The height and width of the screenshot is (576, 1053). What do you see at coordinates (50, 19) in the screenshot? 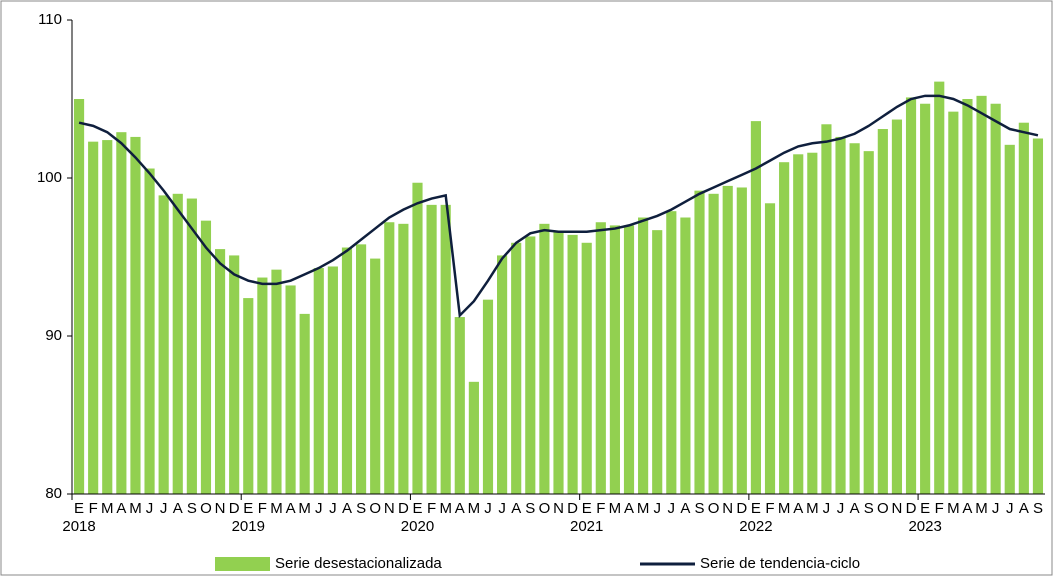
I see `y-tick-label: 110` at bounding box center [50, 19].